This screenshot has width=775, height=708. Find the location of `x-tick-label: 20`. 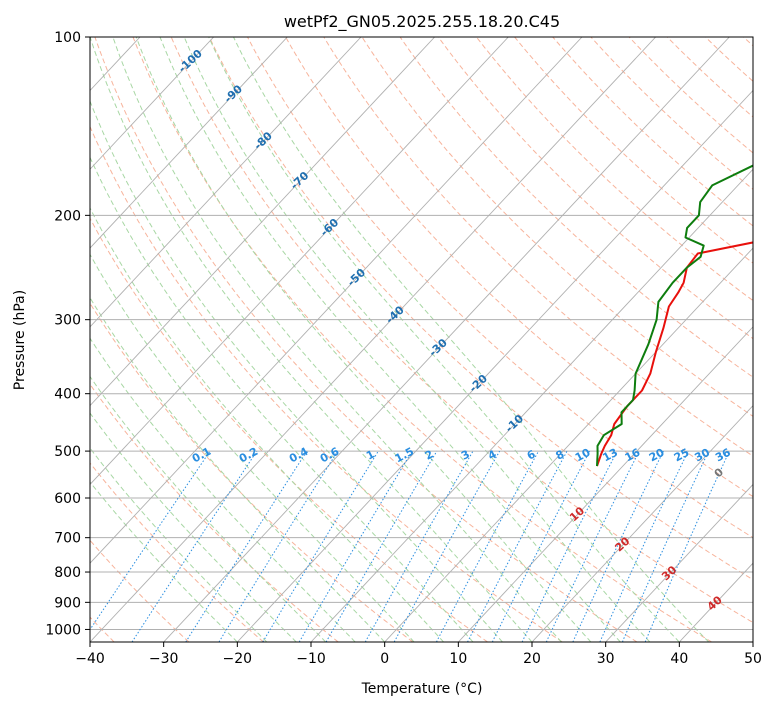

x-tick-label: 20 is located at coordinates (532, 659).